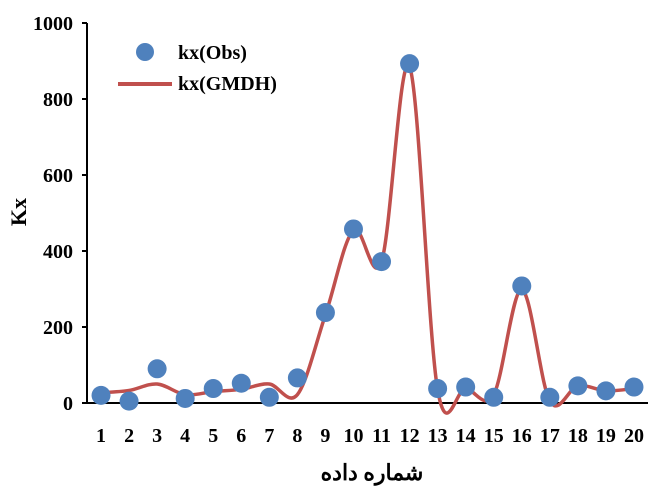  Describe the element at coordinates (227, 84) in the screenshot. I see `legend-gmdh-label: kx(GMDH)` at that location.